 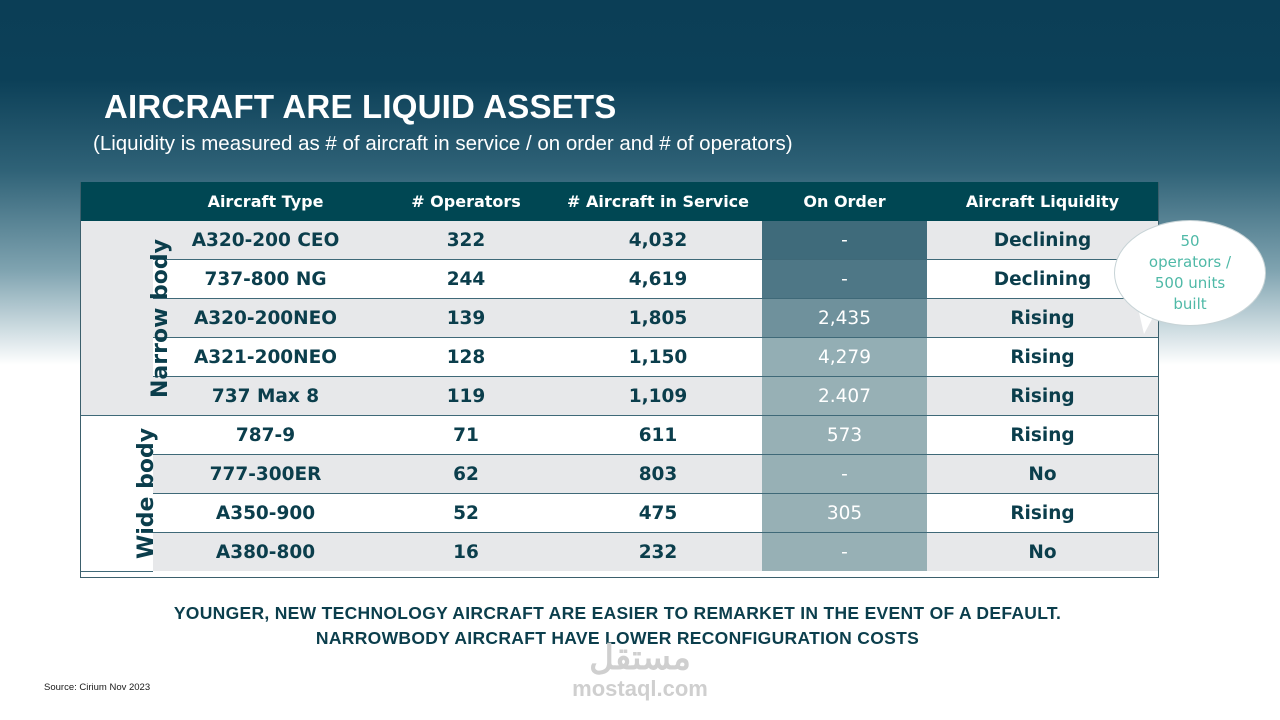 What do you see at coordinates (161, 318) in the screenshot?
I see `group-label: Narrow body` at bounding box center [161, 318].